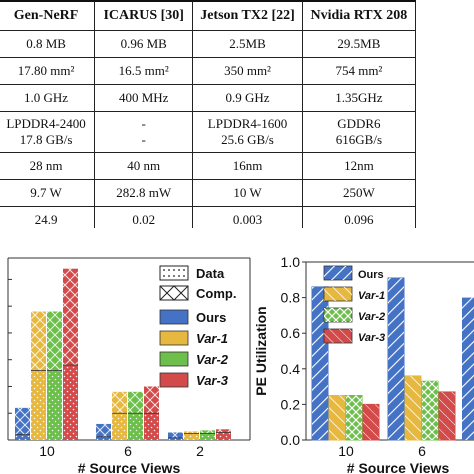 The width and height of the screenshot is (474, 474). I want to click on right-y-tick-label: 0.4, so click(291, 369).